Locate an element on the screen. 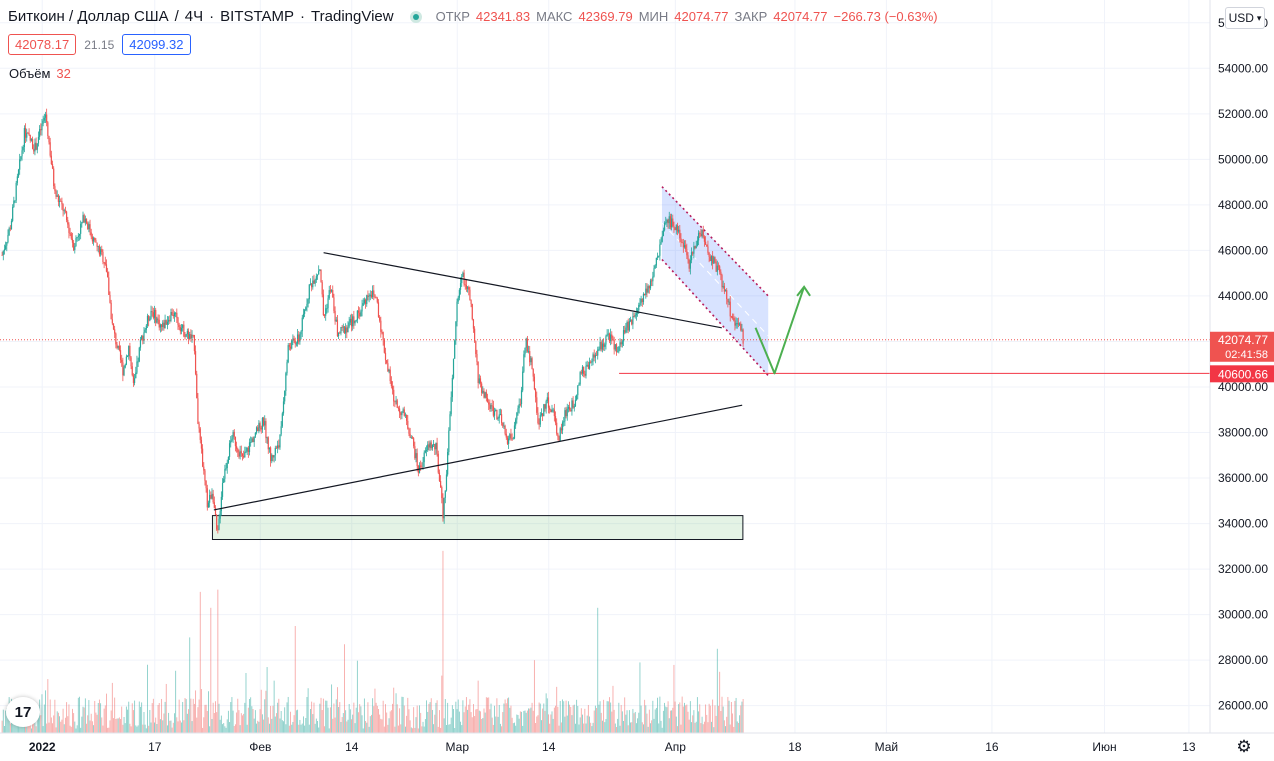  price-tick-label: 28000.00 is located at coordinates (1243, 660).